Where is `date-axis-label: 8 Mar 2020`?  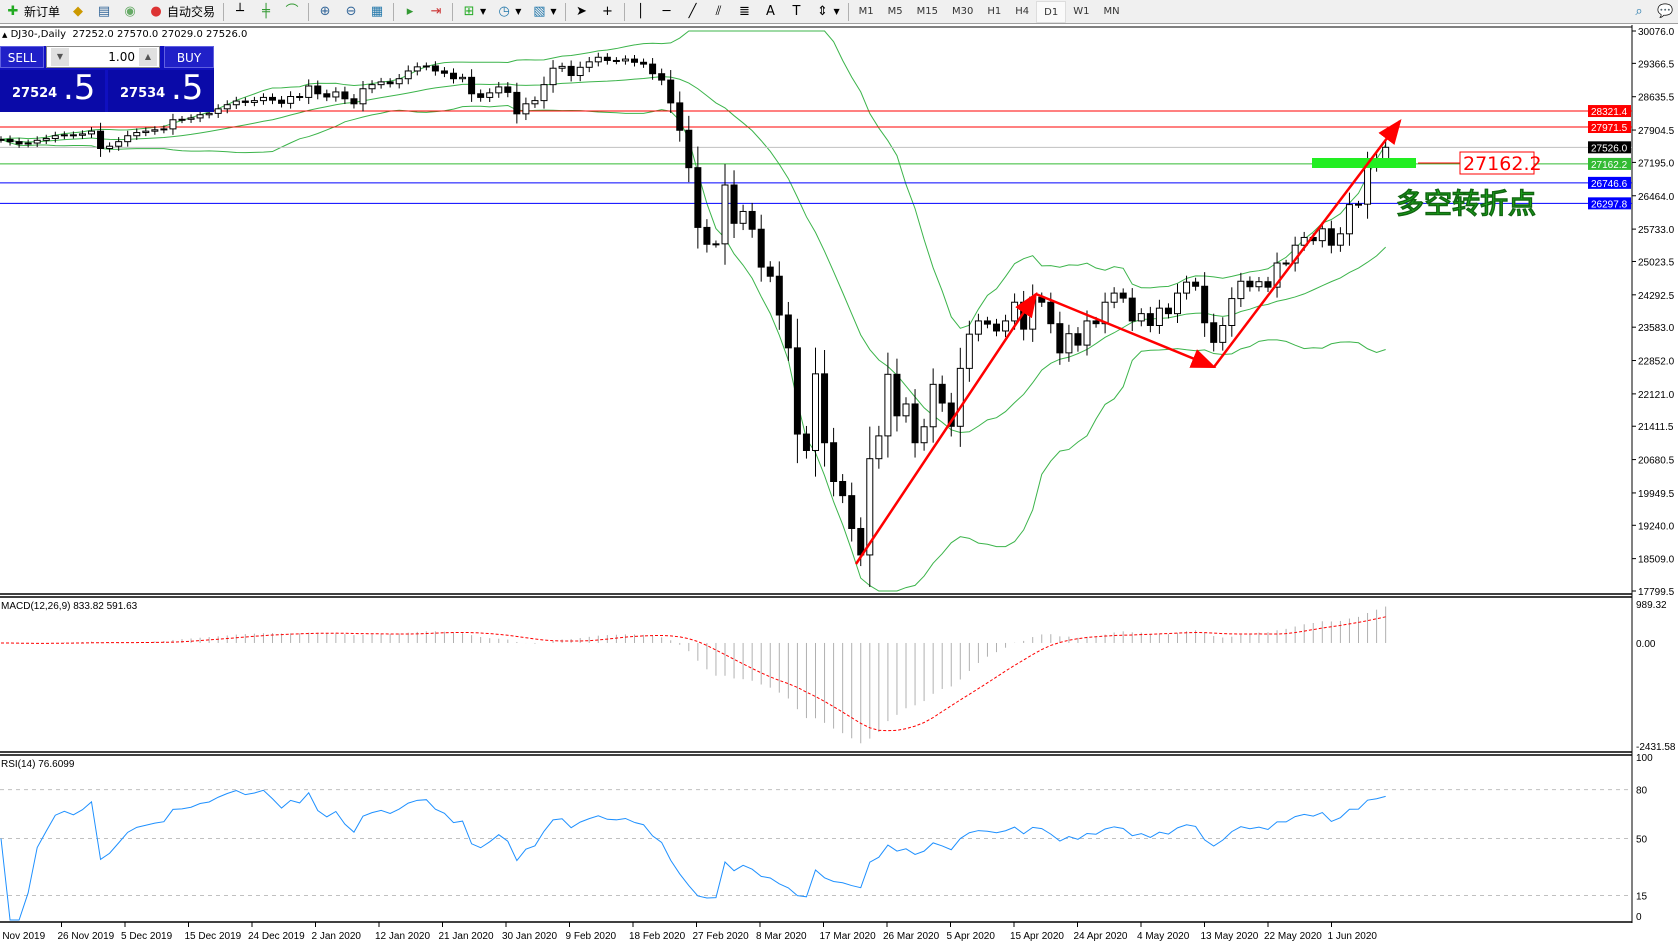 date-axis-label: 8 Mar 2020 is located at coordinates (781, 936).